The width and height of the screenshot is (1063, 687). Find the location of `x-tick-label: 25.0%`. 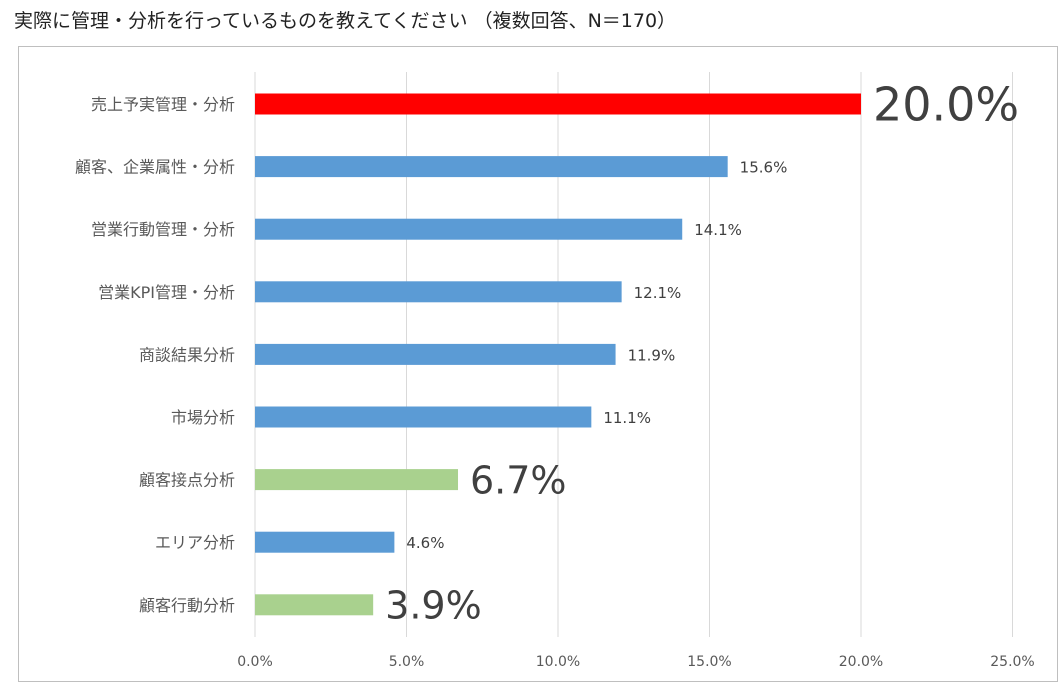

x-tick-label: 25.0% is located at coordinates (1012, 662).